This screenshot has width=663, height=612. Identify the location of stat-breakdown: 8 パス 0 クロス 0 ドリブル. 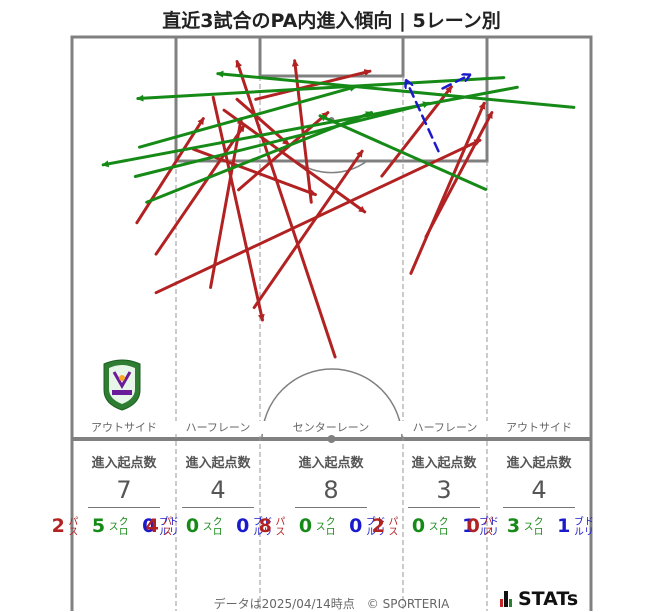
(322, 526).